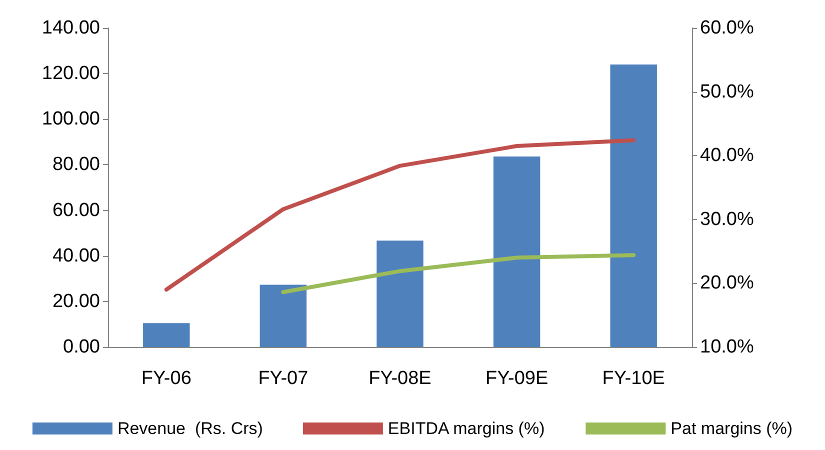 This screenshot has height=450, width=825. Describe the element at coordinates (727, 219) in the screenshot. I see `y2-tick-label: 30.0%` at that location.